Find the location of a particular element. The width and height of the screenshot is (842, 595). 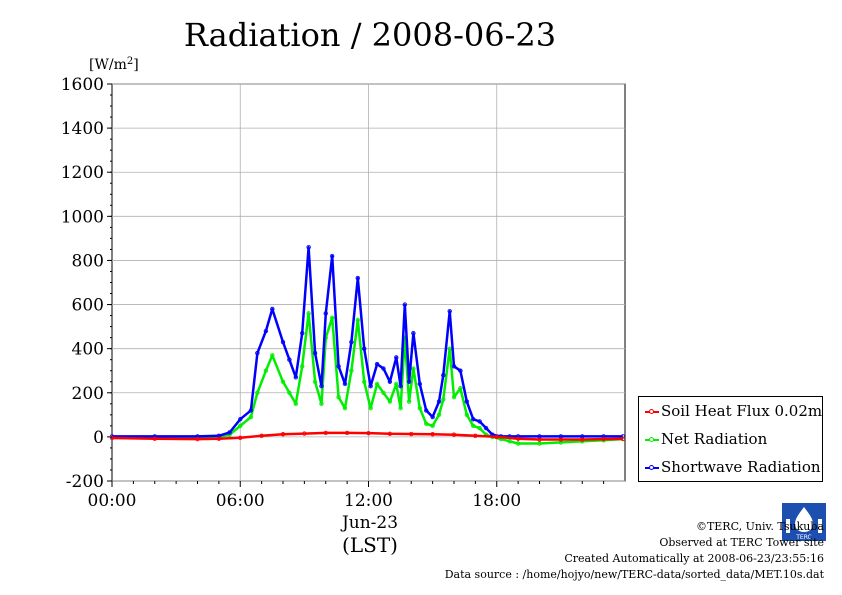

legend-label-net: Net Radiation is located at coordinates (714, 439).